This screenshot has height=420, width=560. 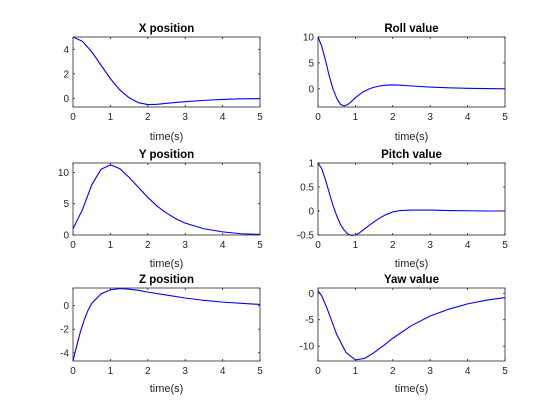 What do you see at coordinates (306, 236) in the screenshot?
I see `y-tick-label: -0.5` at bounding box center [306, 236].